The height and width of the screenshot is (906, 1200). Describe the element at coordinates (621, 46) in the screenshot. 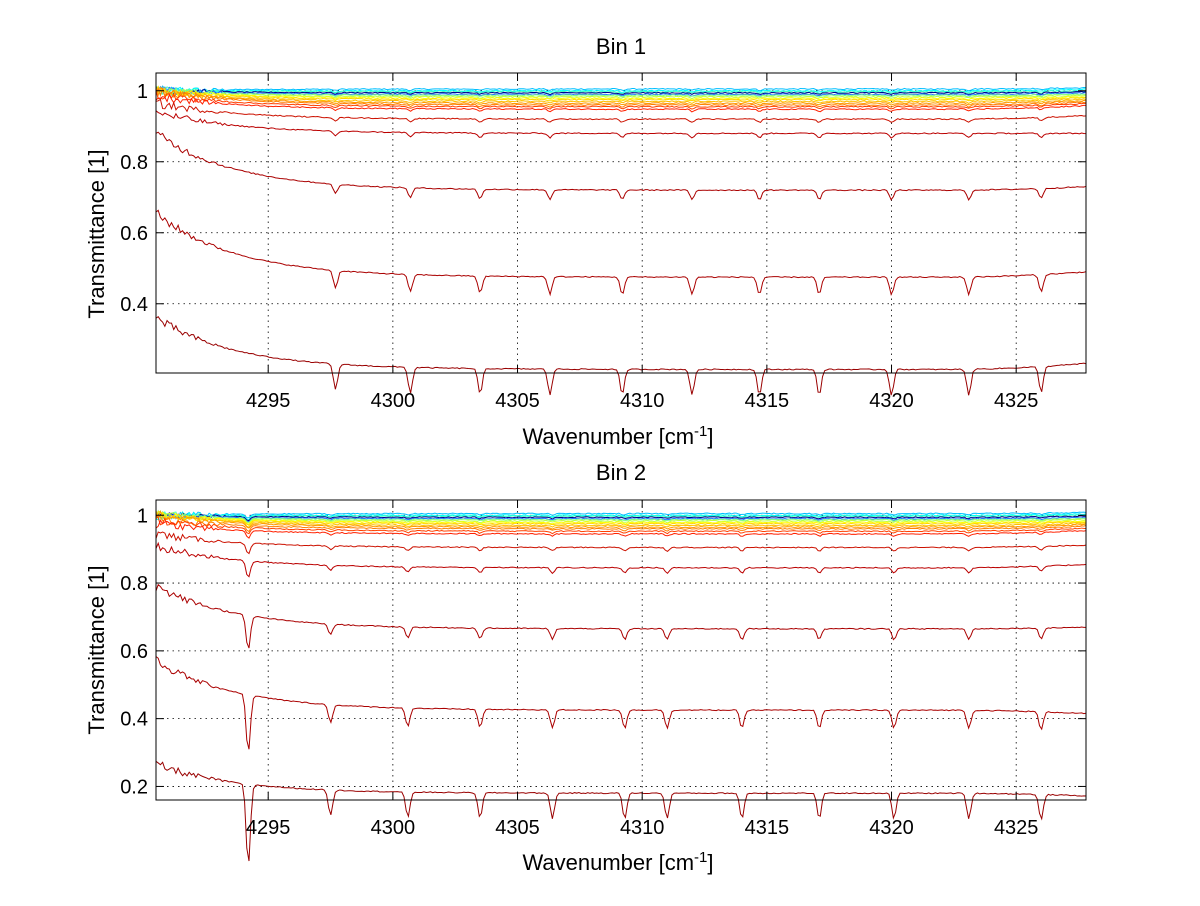

I see `panel-title: Bin 1` at that location.